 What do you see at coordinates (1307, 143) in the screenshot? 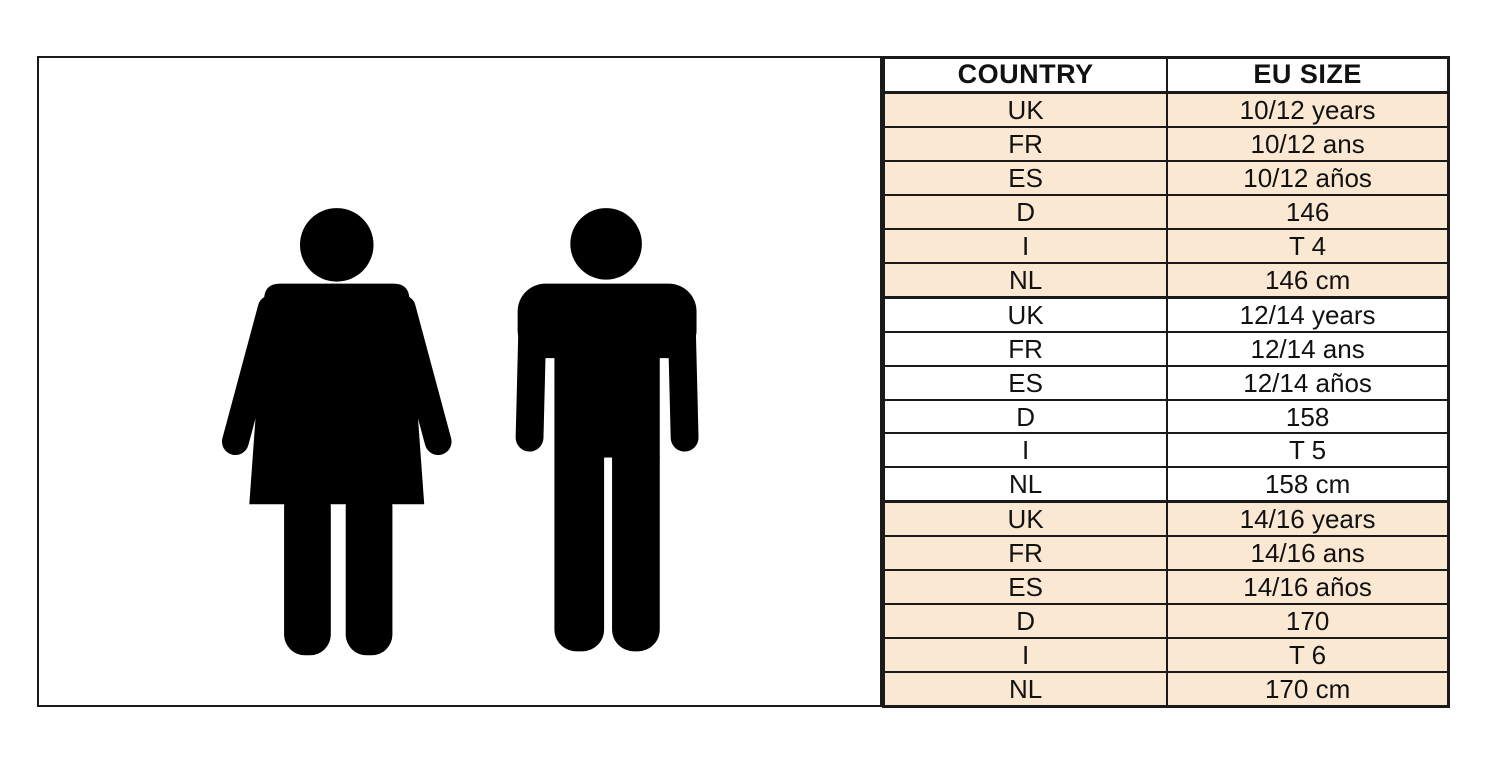
I see `size-cell: 10/12 ans` at bounding box center [1307, 143].